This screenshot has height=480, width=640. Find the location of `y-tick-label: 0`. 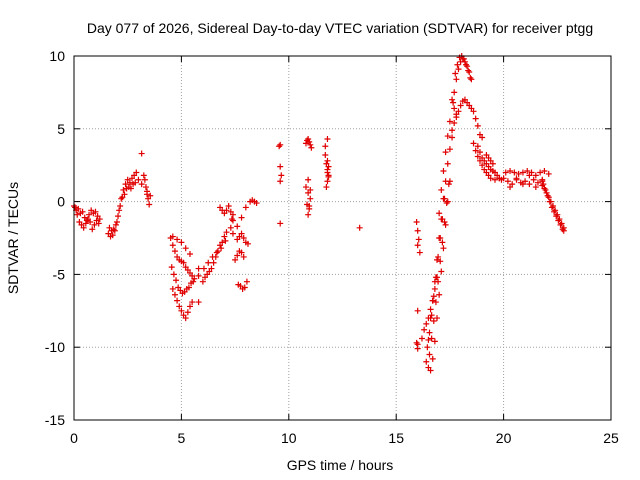

y-tick-label: 0 is located at coordinates (61, 202).